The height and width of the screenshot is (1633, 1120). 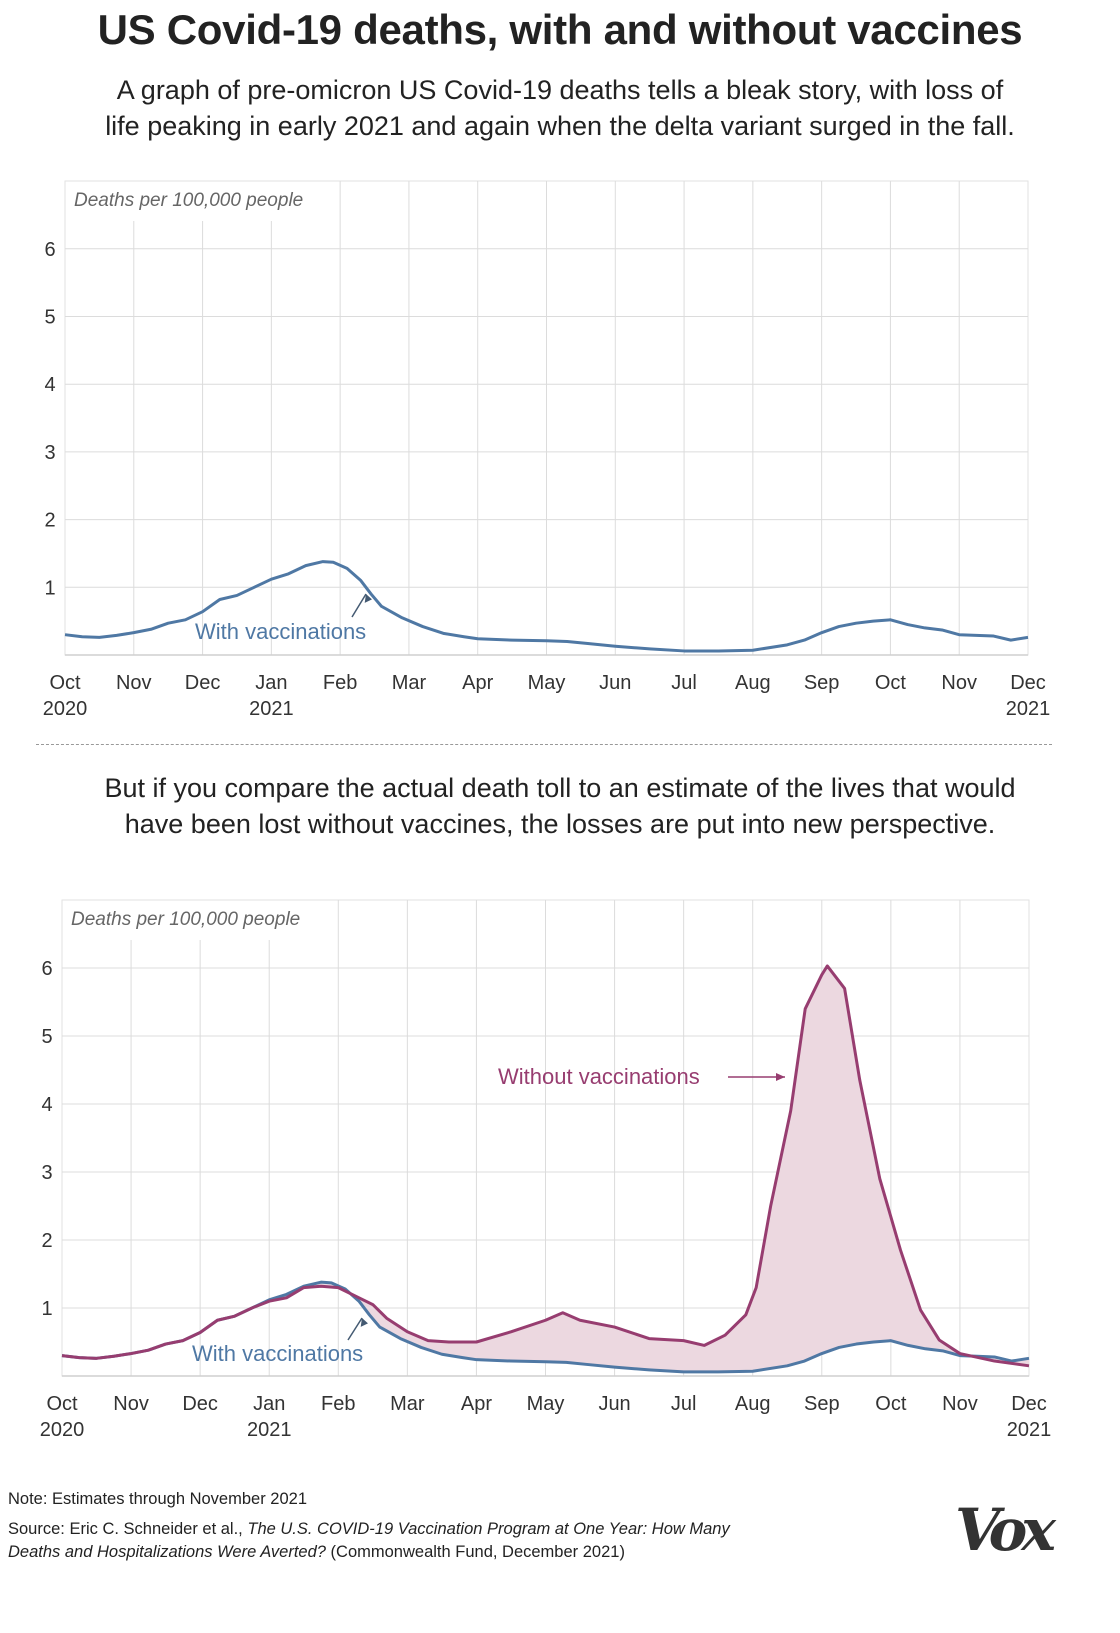 I want to click on annotation-without: Without vaccinations, so click(x=599, y=1076).